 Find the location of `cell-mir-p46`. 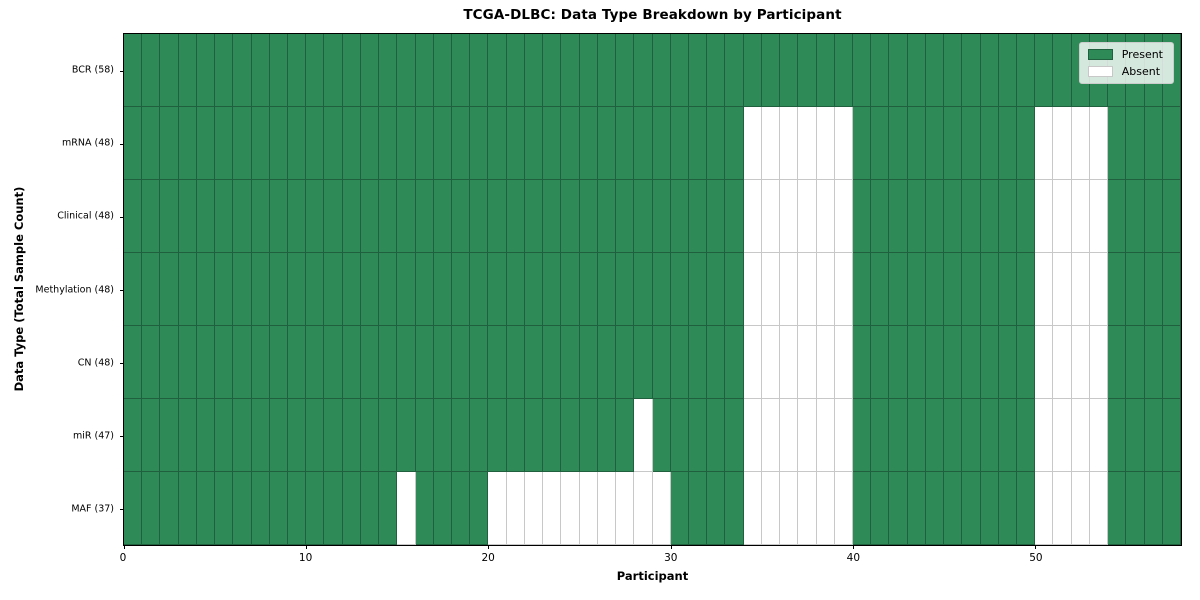

cell-mir-p46 is located at coordinates (971, 435).